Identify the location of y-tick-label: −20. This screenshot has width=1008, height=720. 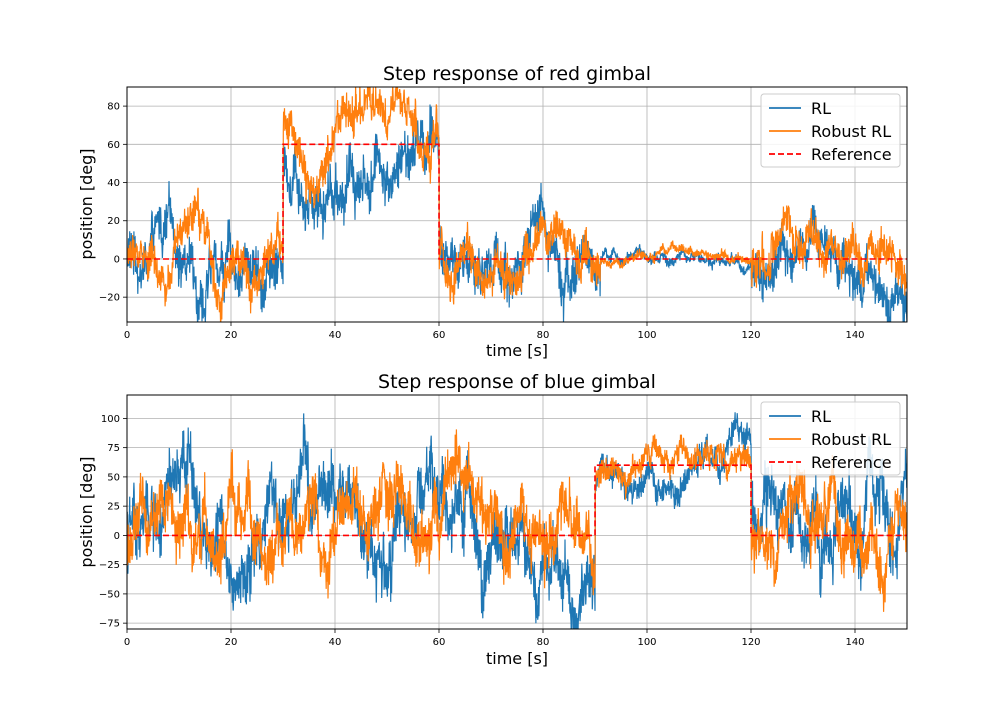
(109, 298).